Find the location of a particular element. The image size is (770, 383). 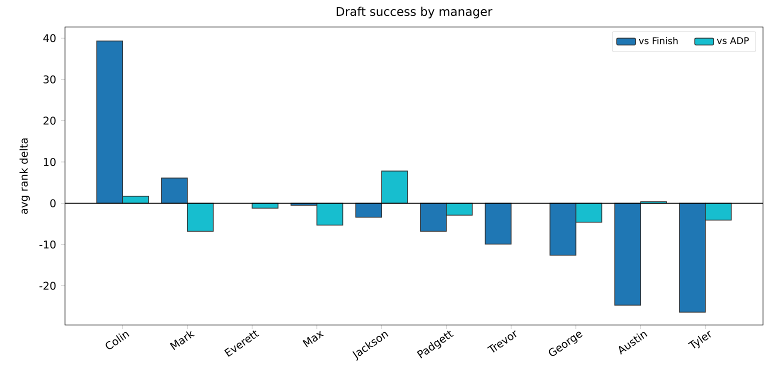

y-tick-label: 0 is located at coordinates (53, 203).